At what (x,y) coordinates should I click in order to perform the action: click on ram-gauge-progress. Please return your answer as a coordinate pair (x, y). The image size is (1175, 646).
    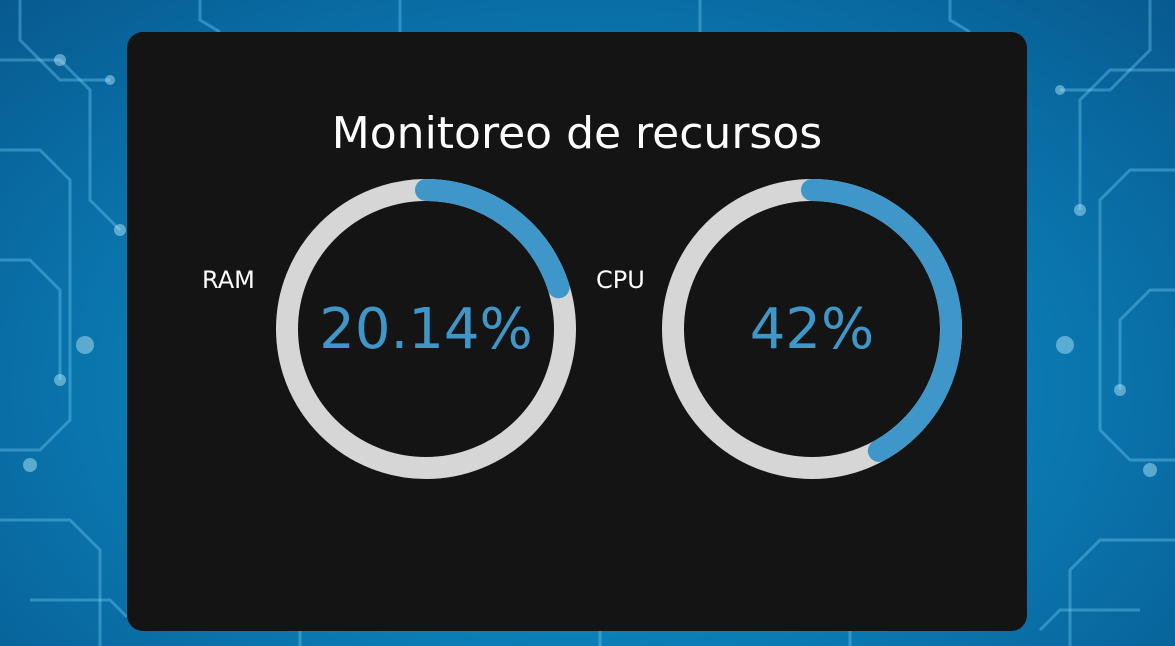
    Looking at the image, I should click on (426, 329).